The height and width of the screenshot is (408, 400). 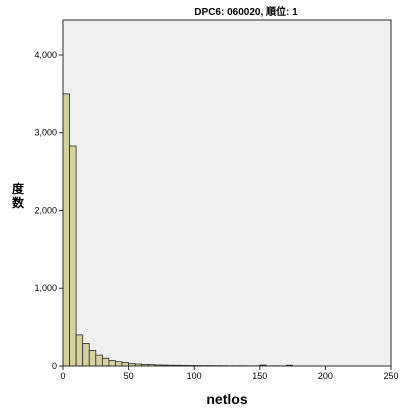 I want to click on y-tick-label: 2,000, so click(x=45, y=210).